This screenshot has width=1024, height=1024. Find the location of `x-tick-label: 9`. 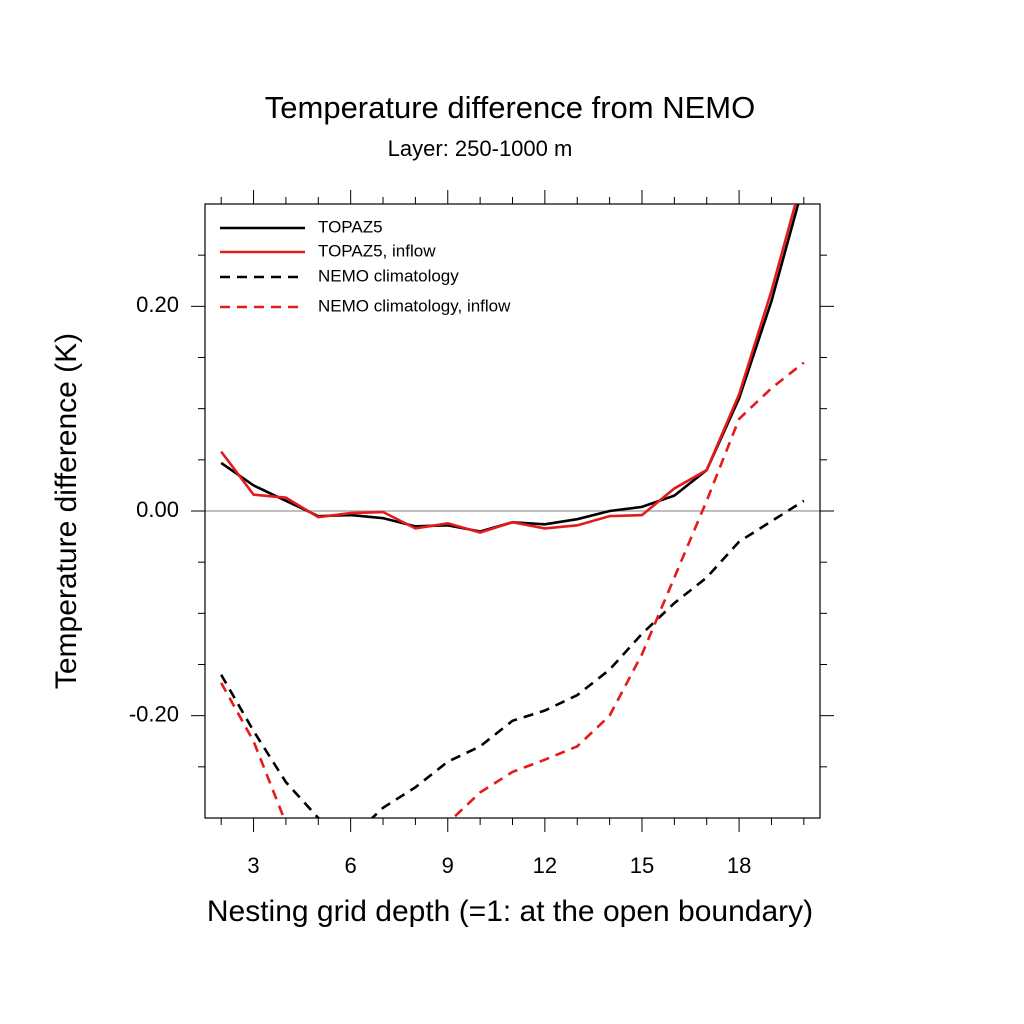

x-tick-label: 9 is located at coordinates (448, 865).